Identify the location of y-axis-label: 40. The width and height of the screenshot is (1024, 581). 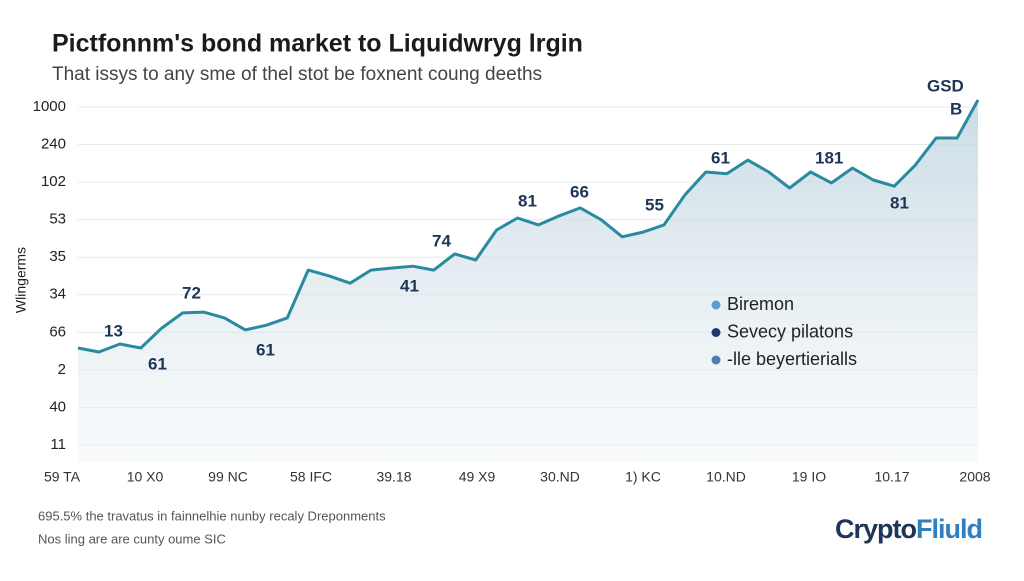
(57, 406).